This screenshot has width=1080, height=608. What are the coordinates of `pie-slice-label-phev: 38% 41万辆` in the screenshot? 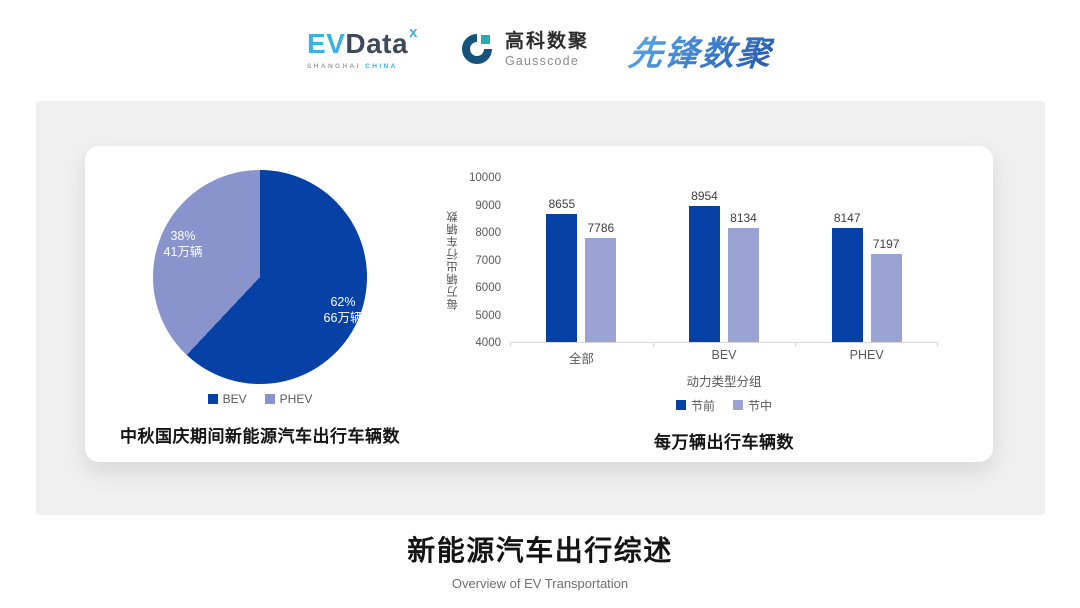 It's located at (183, 244).